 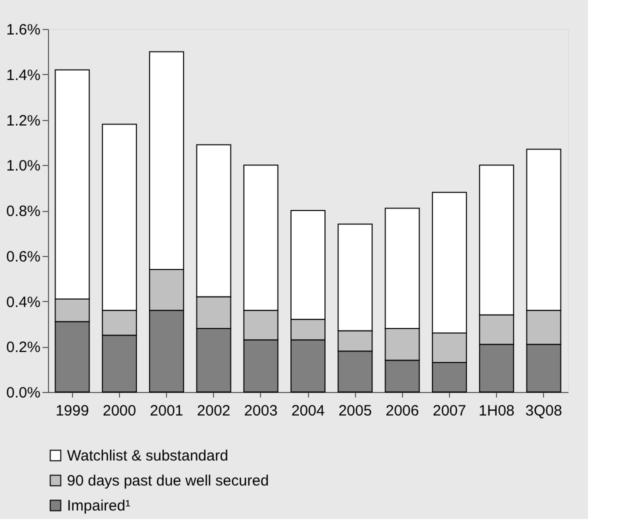 I want to click on x-tick-label: 2001, so click(x=167, y=411).